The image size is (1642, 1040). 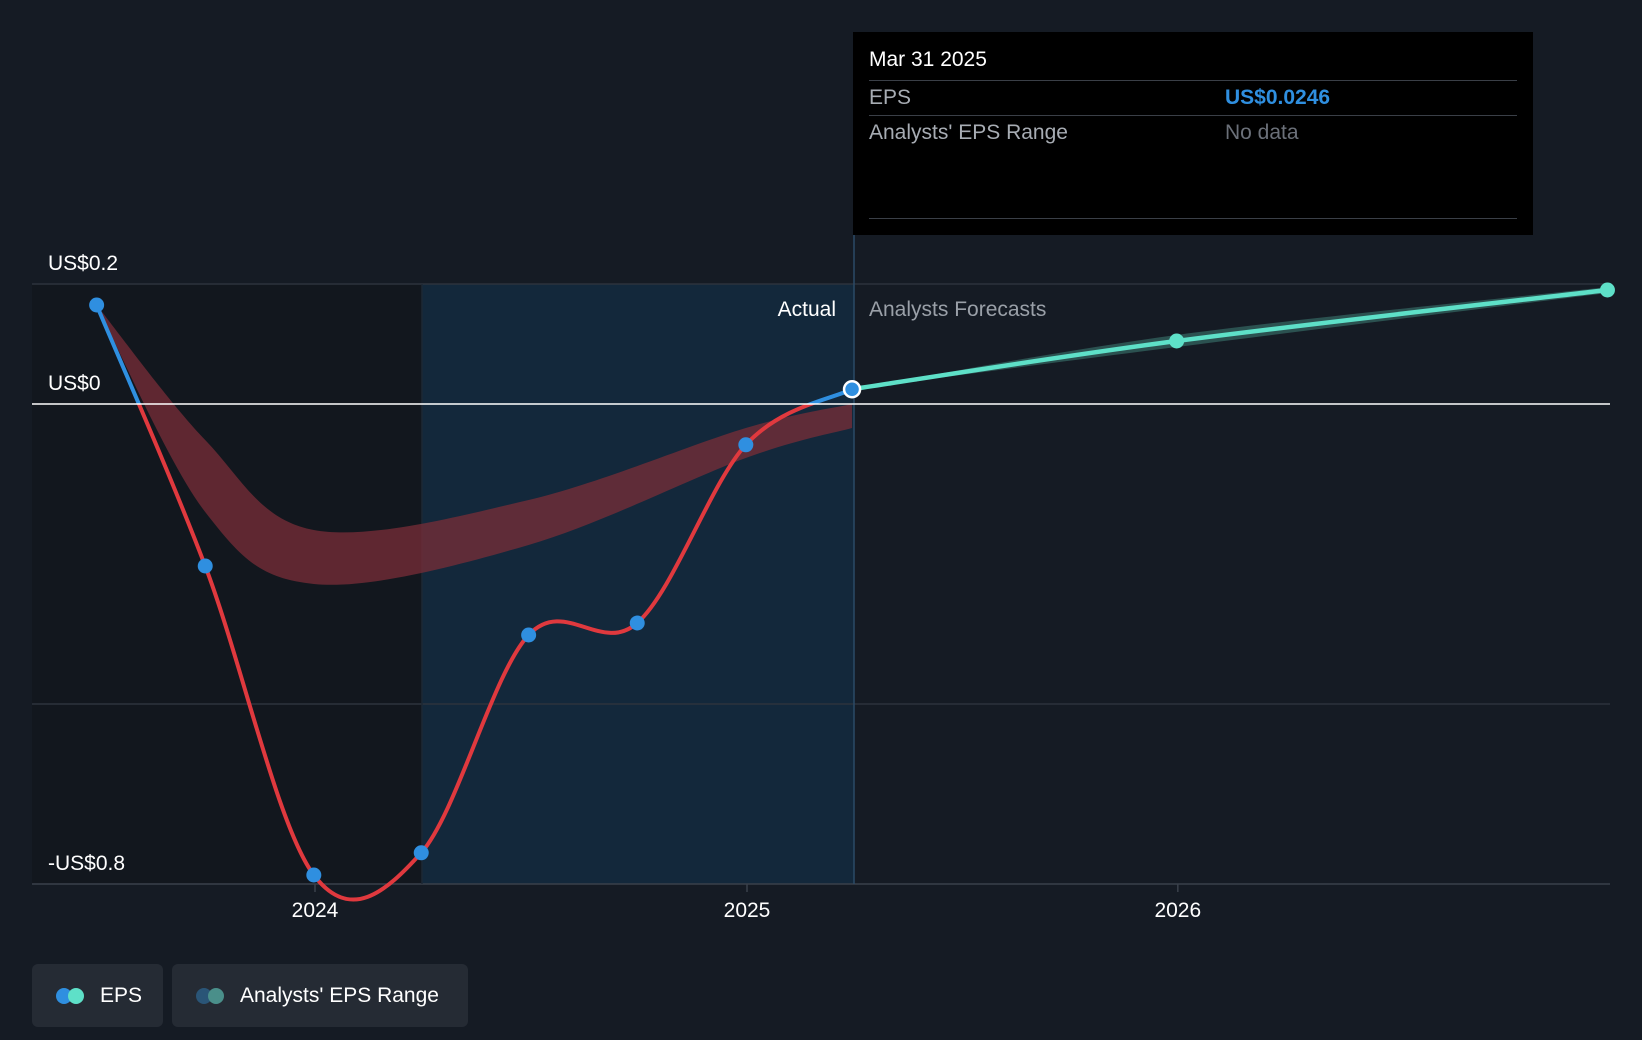 What do you see at coordinates (807, 309) in the screenshot?
I see `actual-label: Actual` at bounding box center [807, 309].